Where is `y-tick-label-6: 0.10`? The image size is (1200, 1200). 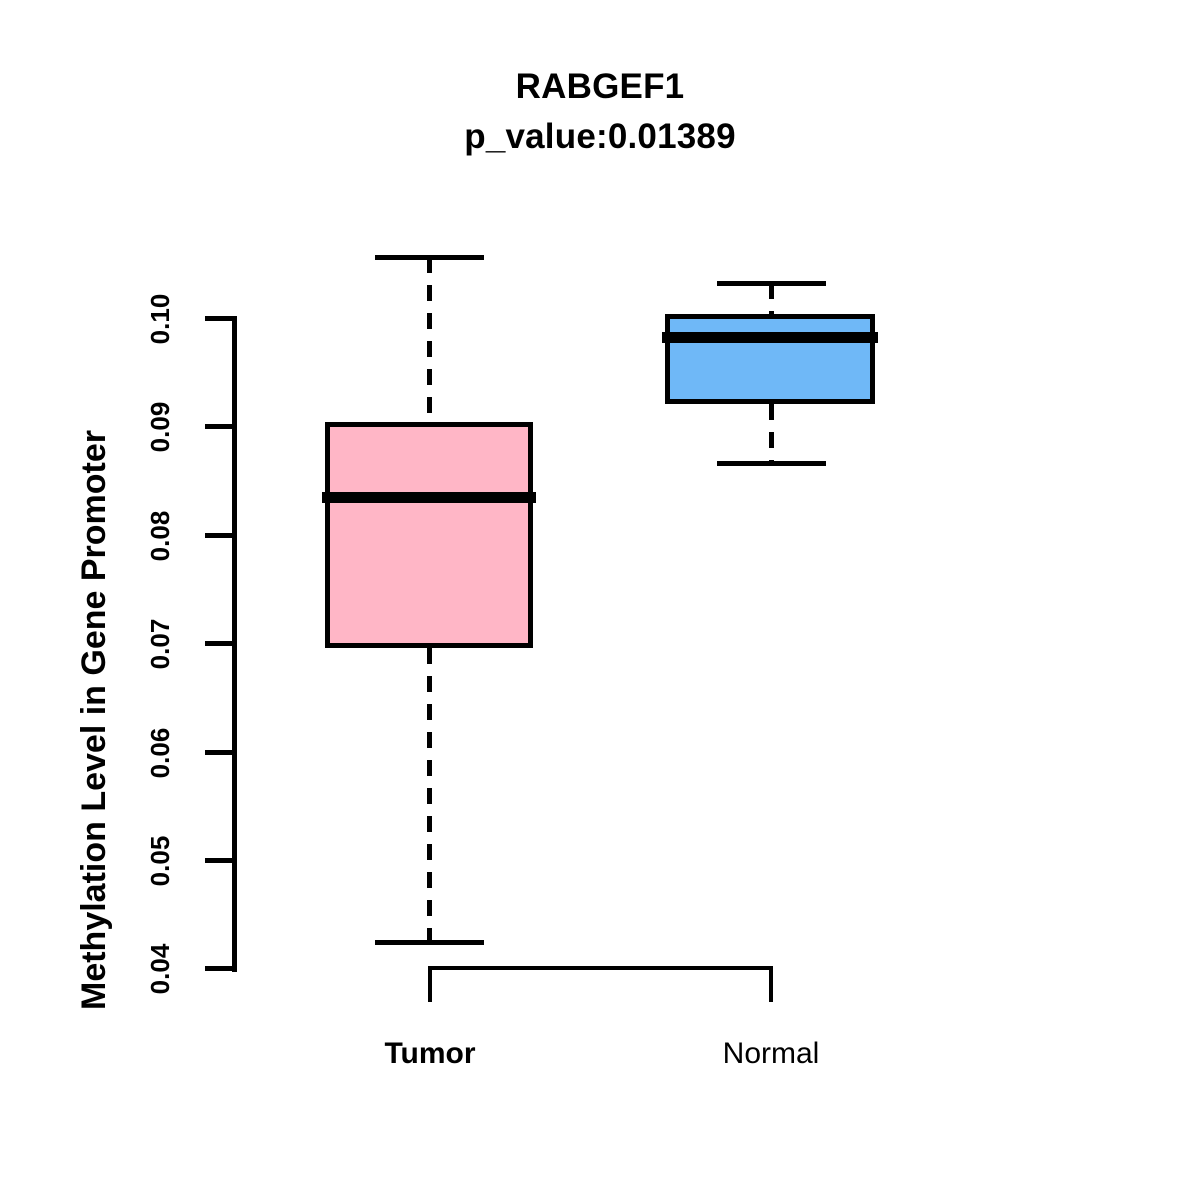
y-tick-label-6: 0.10 is located at coordinates (160, 319).